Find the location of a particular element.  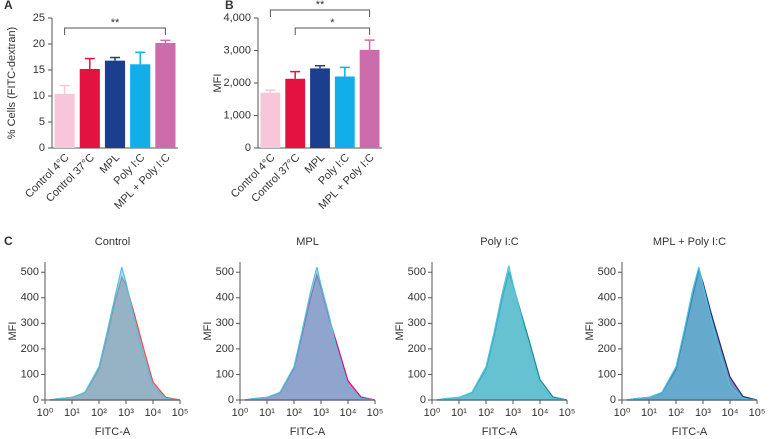

panel-label: A is located at coordinates (8, 6).